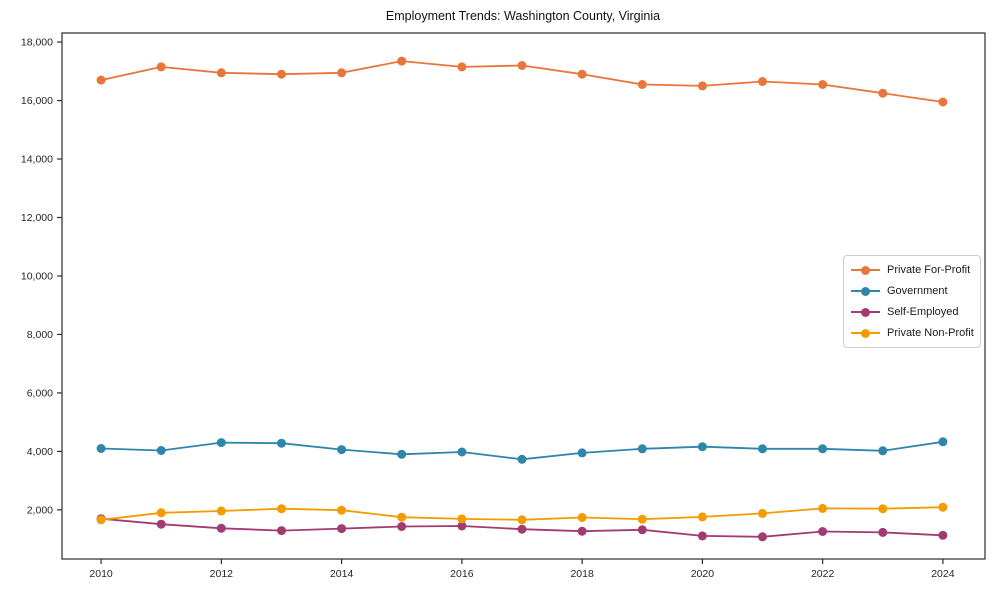 The image size is (1000, 600). Describe the element at coordinates (522, 81) in the screenshot. I see `series-private-for-profit` at that location.